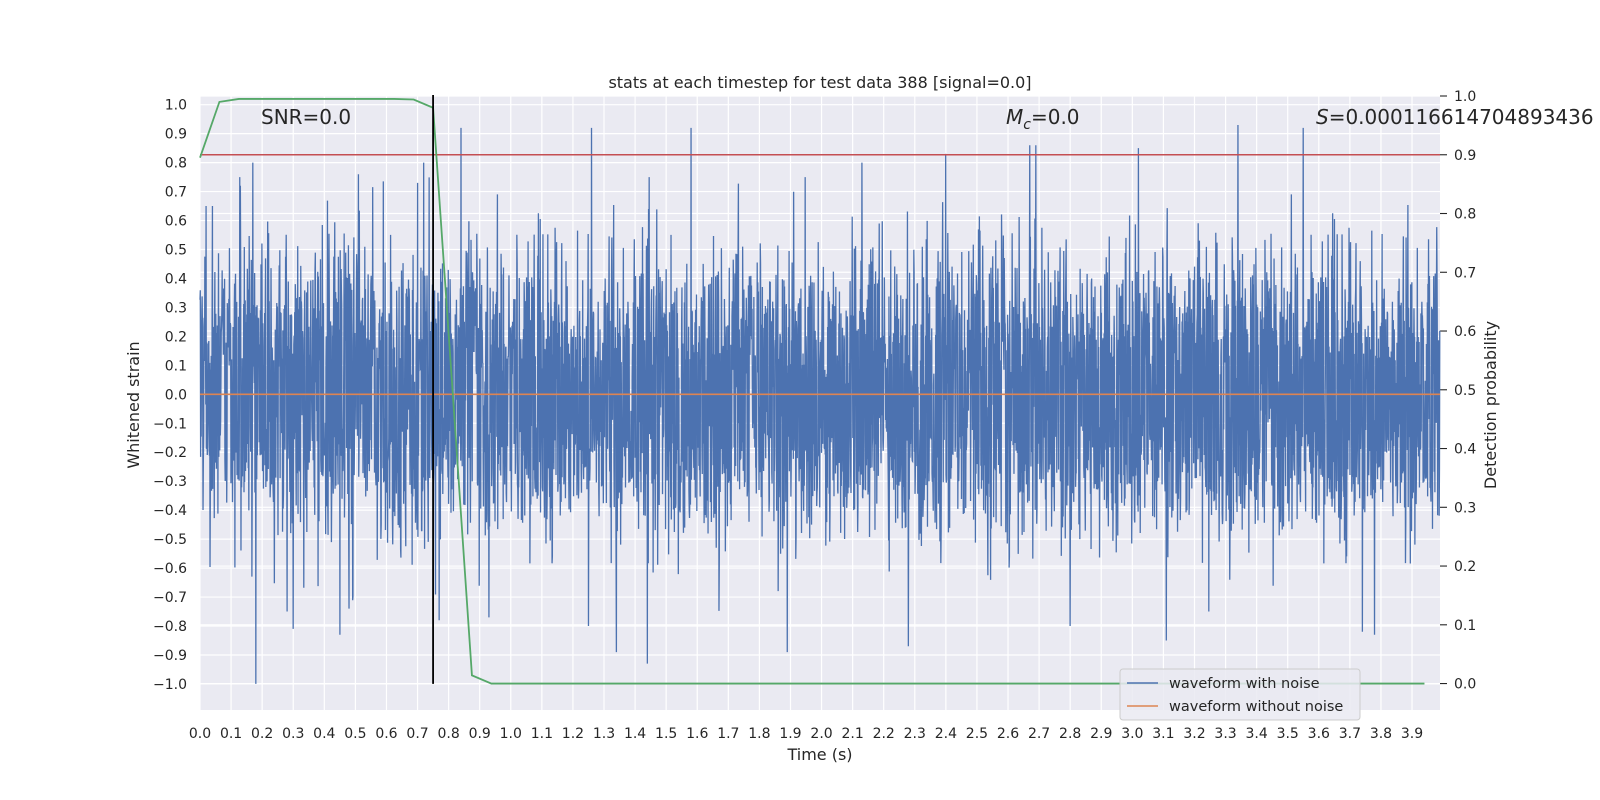 This screenshot has height=800, width=1600. I want to click on x-tick-label: 2.0, so click(821, 734).